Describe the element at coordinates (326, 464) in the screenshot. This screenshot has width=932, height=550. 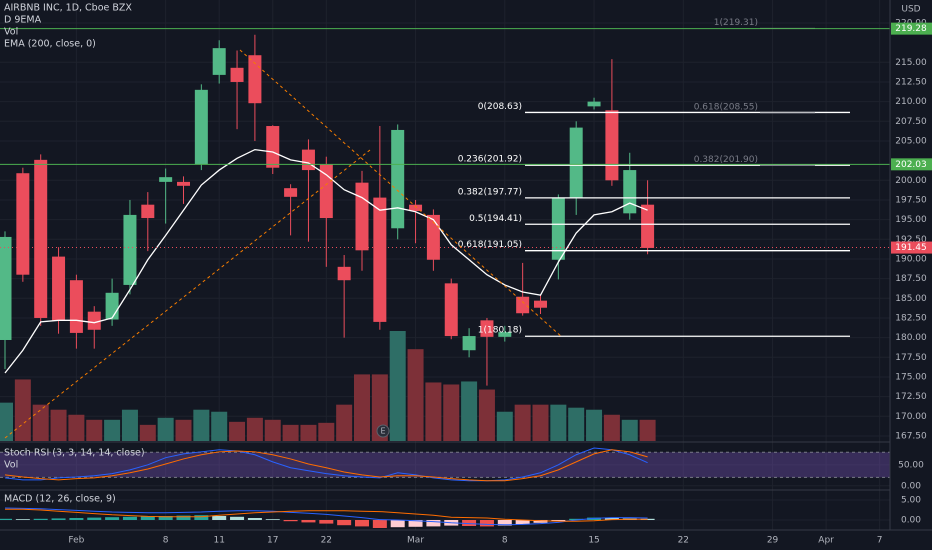
I see `stoch-line` at that location.